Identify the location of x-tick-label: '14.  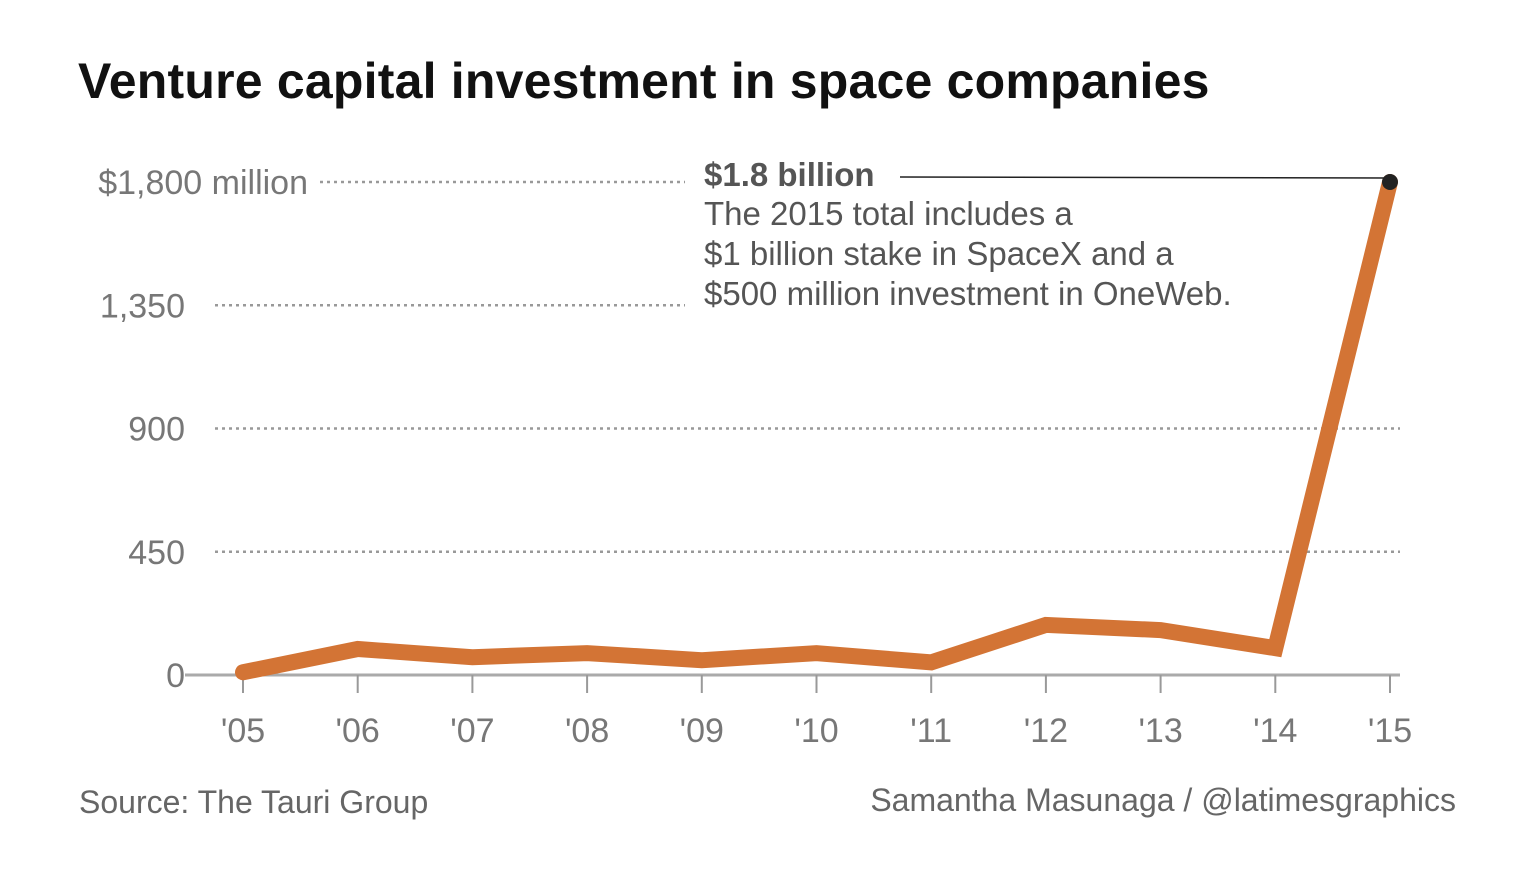
(1275, 731).